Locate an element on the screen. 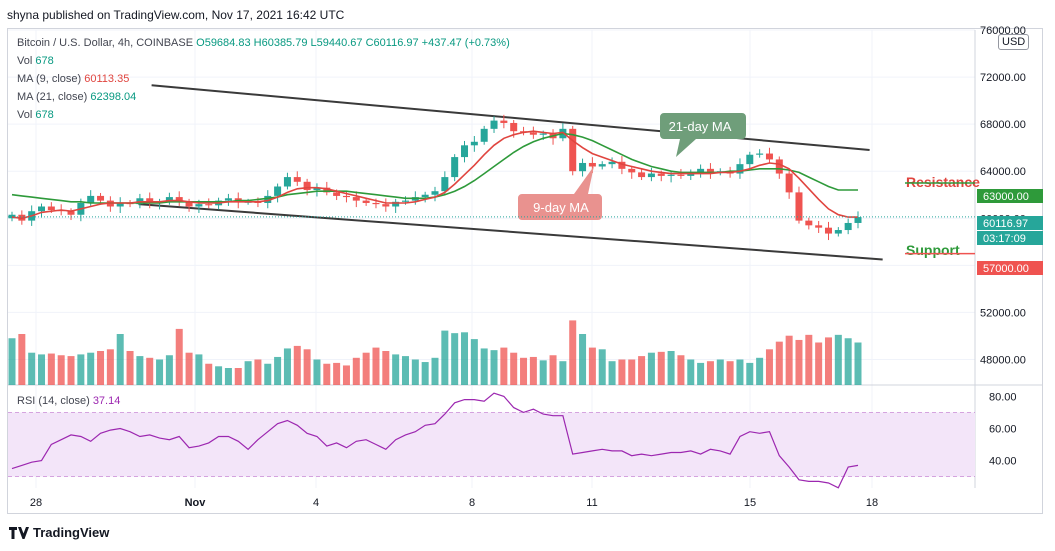 Image resolution: width=1055 pixels, height=551 pixels. price-tag: 60116.97 is located at coordinates (1010, 223).